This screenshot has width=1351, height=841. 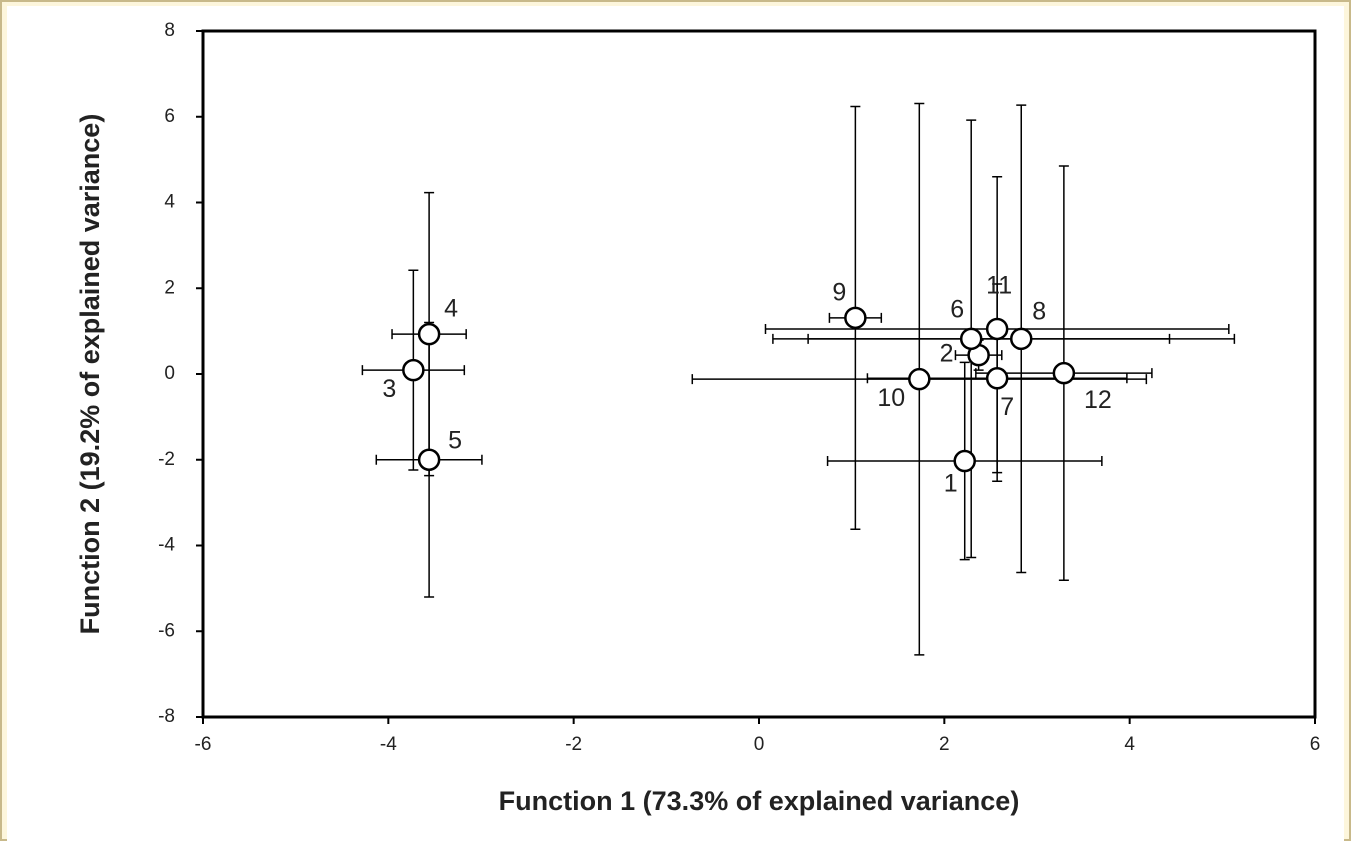 I want to click on x-tick-label: -4, so click(x=388, y=744).